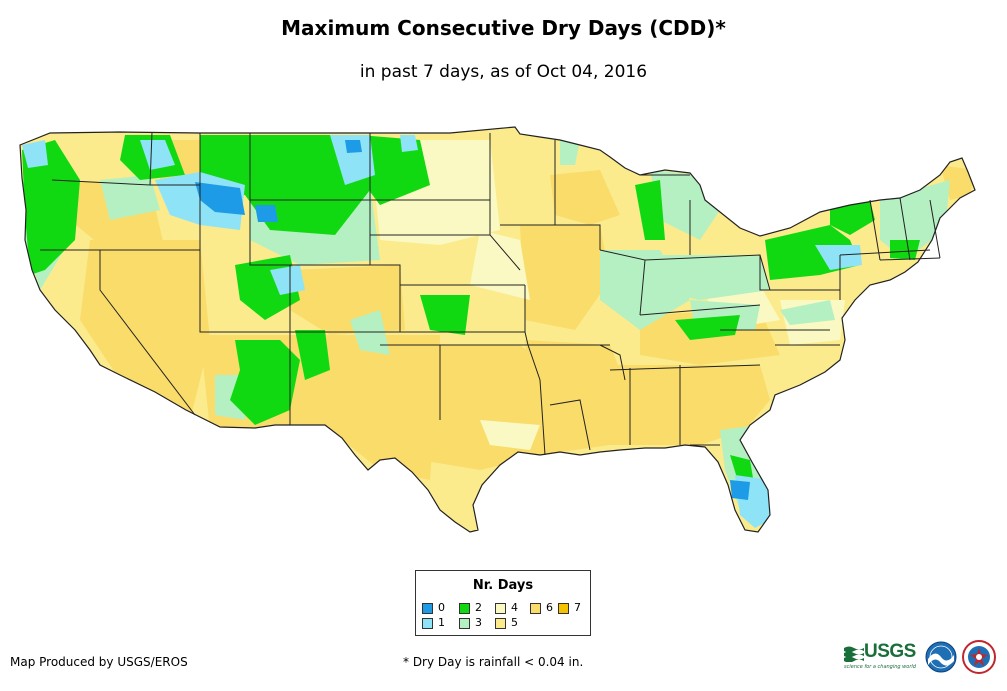 This screenshot has height=691, width=1007. Describe the element at coordinates (880, 667) in the screenshot. I see `usgs-tagline: science for a changing world` at that location.